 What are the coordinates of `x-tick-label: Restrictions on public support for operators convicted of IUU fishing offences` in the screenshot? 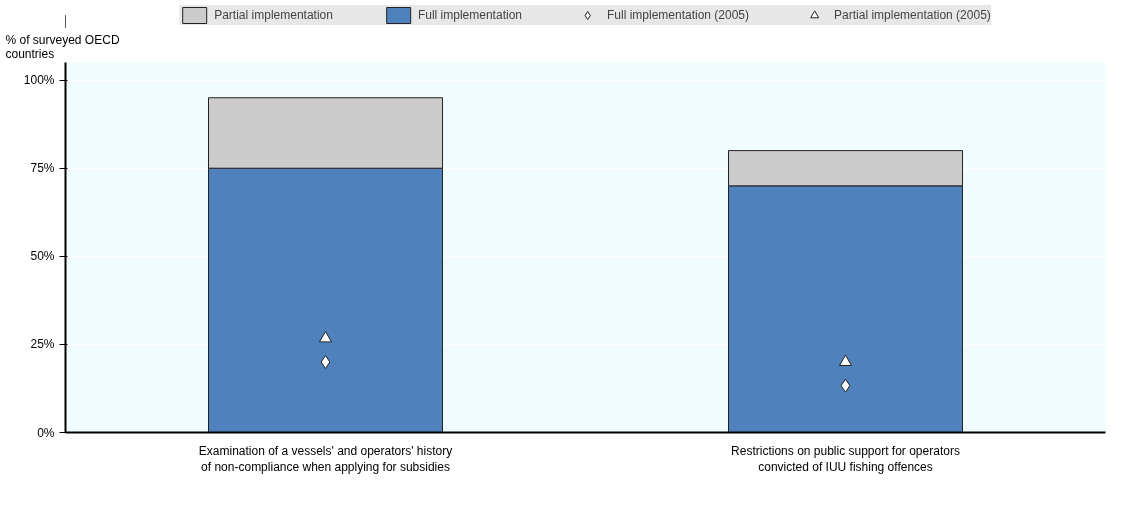 It's located at (845, 459).